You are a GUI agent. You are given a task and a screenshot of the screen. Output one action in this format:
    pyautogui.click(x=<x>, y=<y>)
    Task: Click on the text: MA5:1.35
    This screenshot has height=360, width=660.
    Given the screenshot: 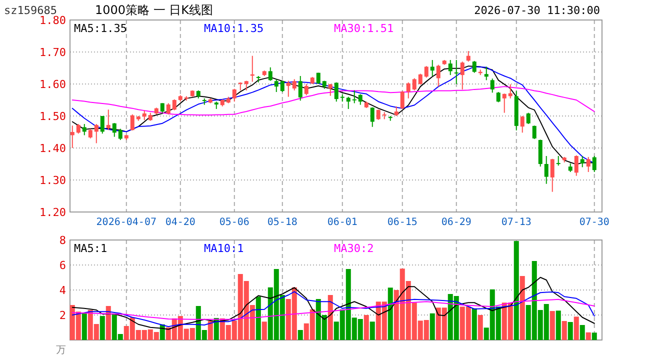 What is the action you would take?
    pyautogui.click(x=100, y=28)
    